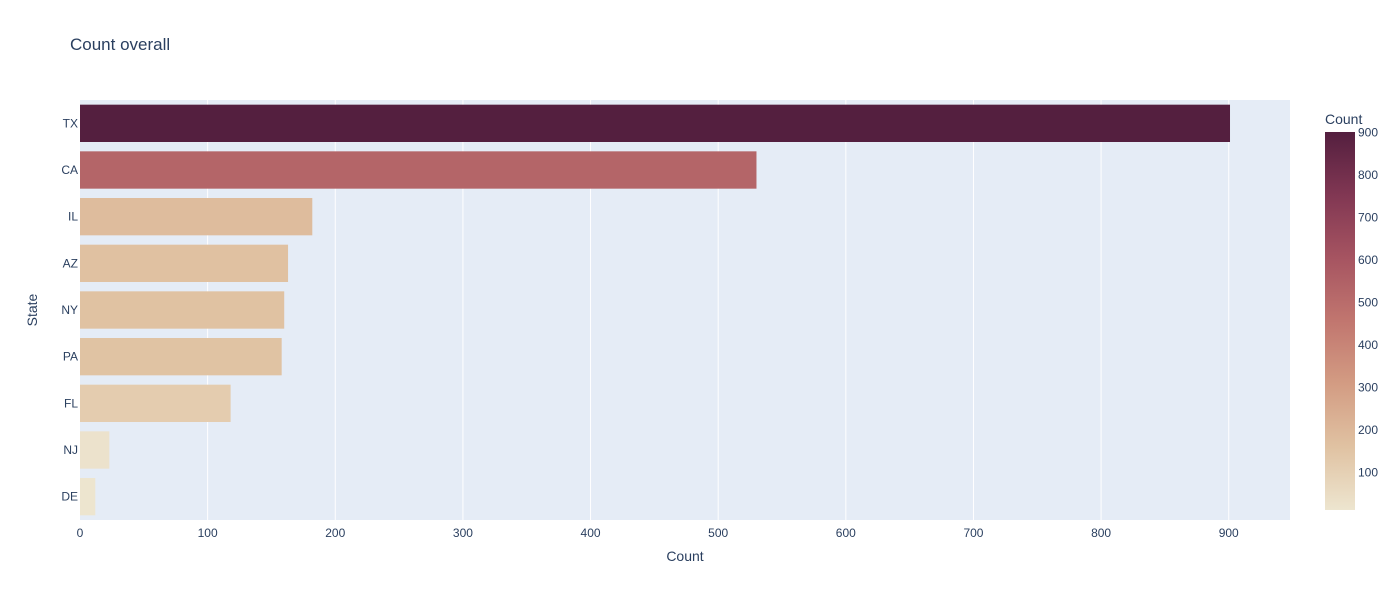  I want to click on x-axis-title: Count, so click(684, 556).